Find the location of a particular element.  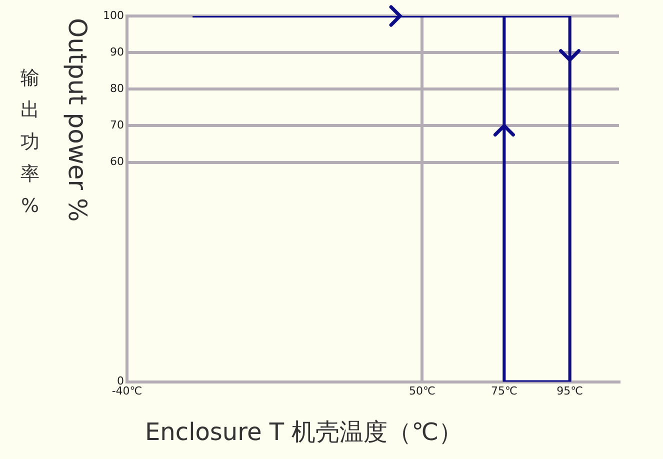

x-tick-label: 95℃ is located at coordinates (569, 391).